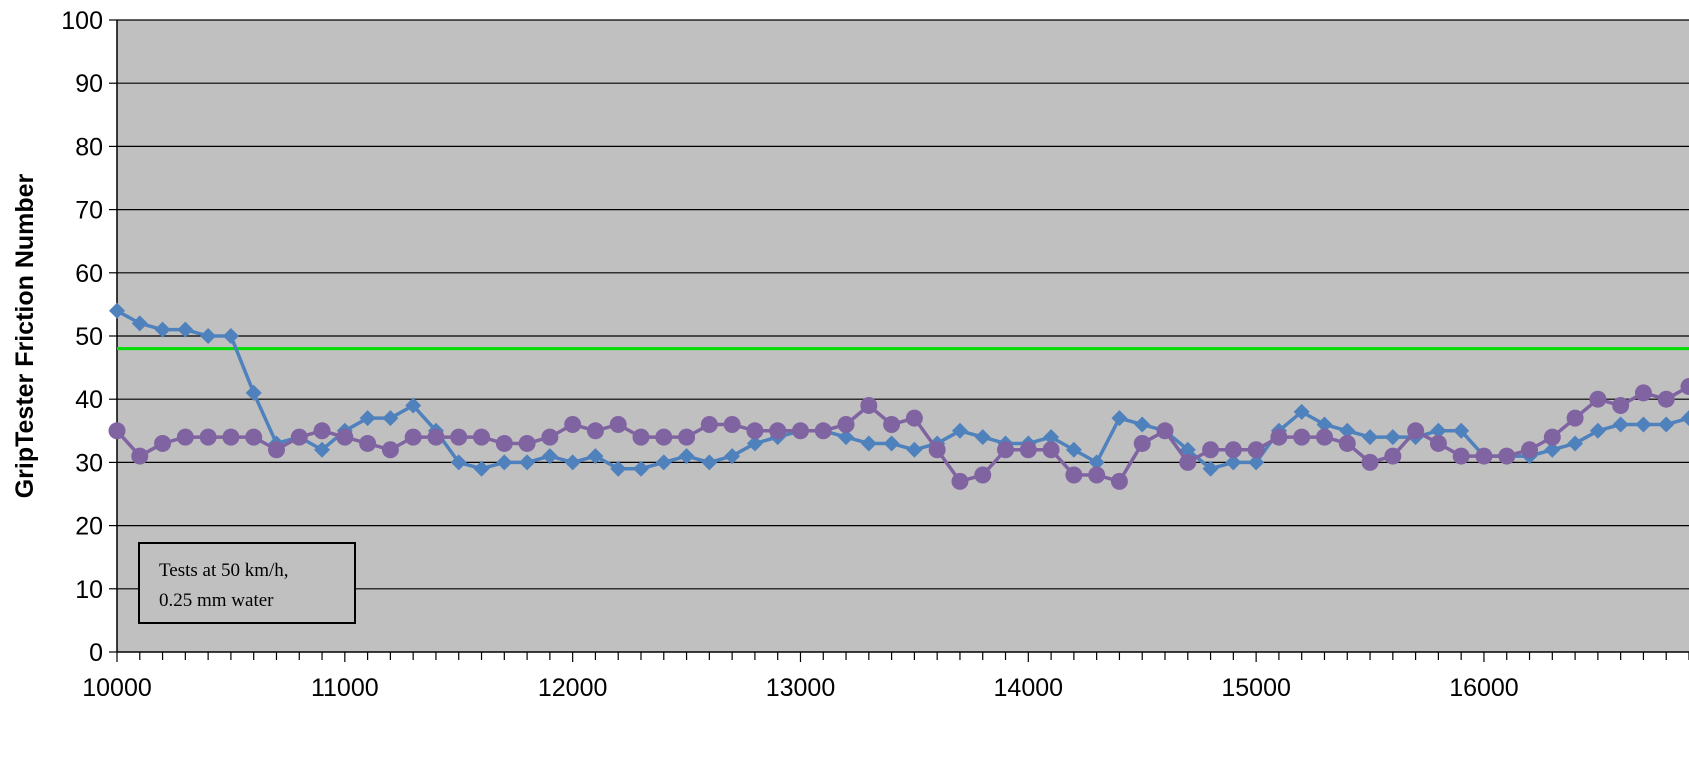 Image resolution: width=1689 pixels, height=759 pixels. I want to click on annotation-frame, so click(247, 583).